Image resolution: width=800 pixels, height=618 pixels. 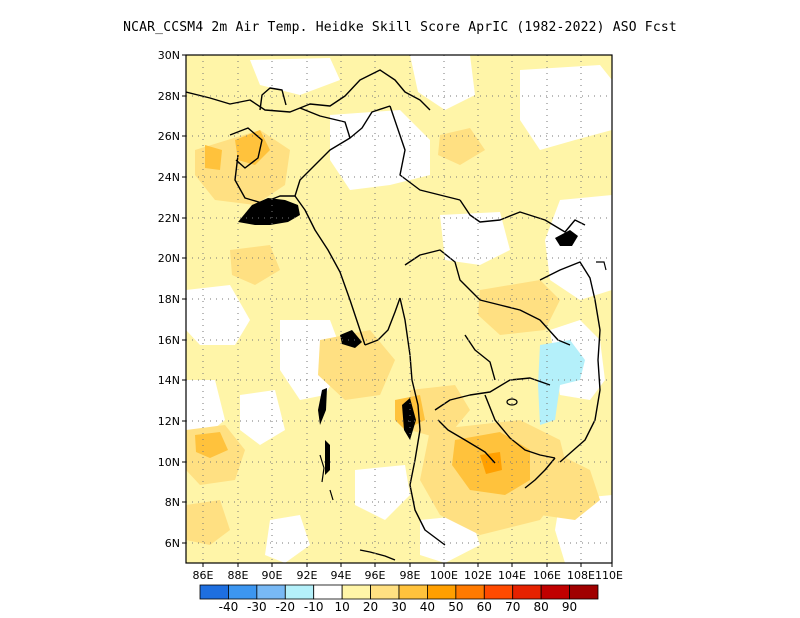 I want to click on y-tick-label: 20N, so click(x=169, y=258).